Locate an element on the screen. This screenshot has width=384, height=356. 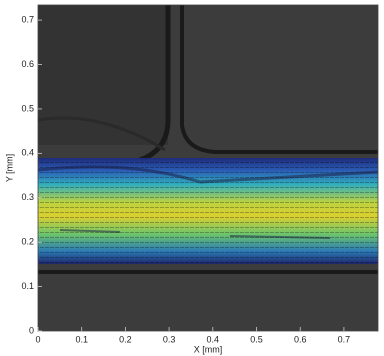
y-axis-label: Y [mm] is located at coordinates (9, 168).